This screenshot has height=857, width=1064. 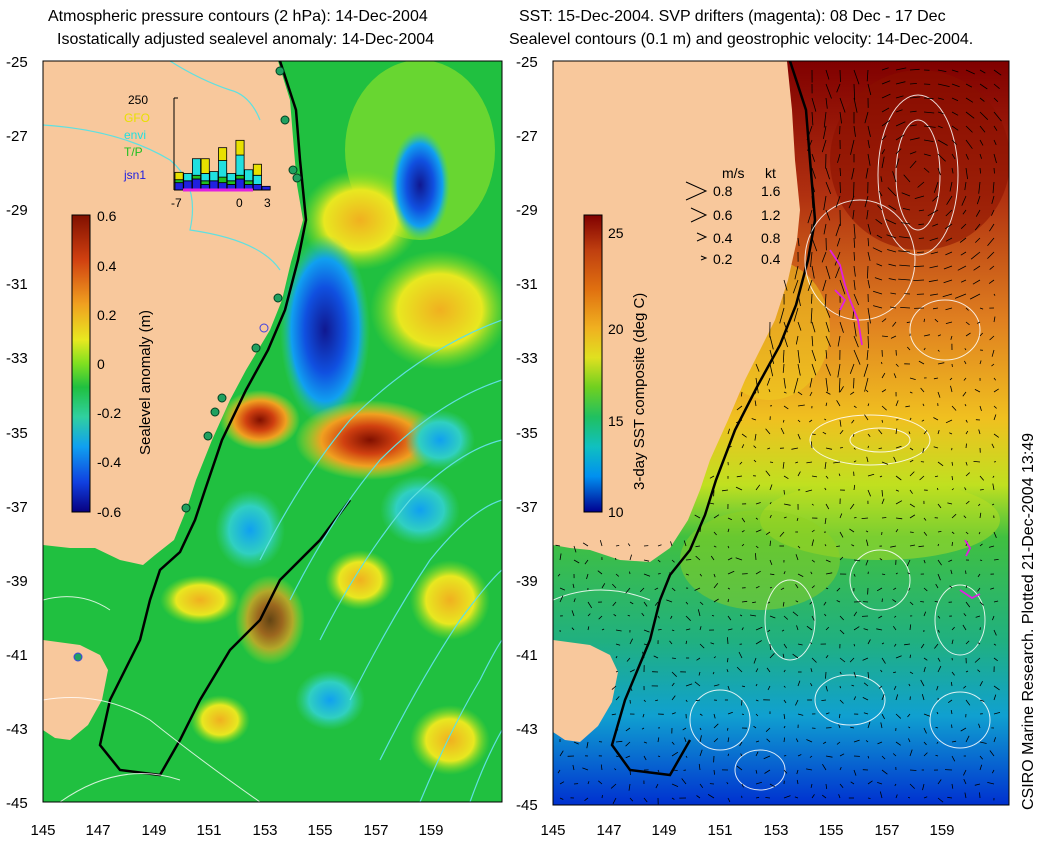 What do you see at coordinates (145, 382) in the screenshot?
I see `left-colorbar-label: Sealevel anomaly (m)` at bounding box center [145, 382].